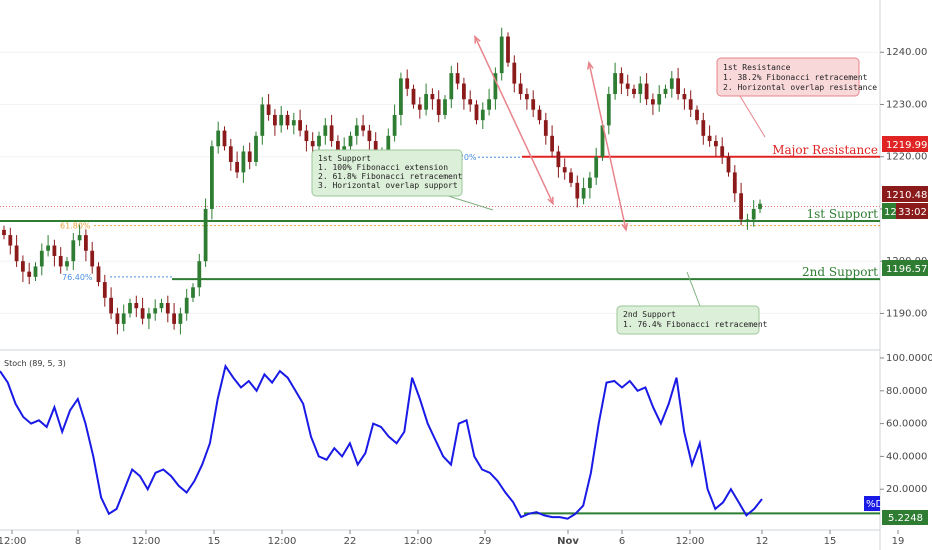 This screenshot has width=932, height=550. I want to click on support2-callout-box, so click(688, 320).